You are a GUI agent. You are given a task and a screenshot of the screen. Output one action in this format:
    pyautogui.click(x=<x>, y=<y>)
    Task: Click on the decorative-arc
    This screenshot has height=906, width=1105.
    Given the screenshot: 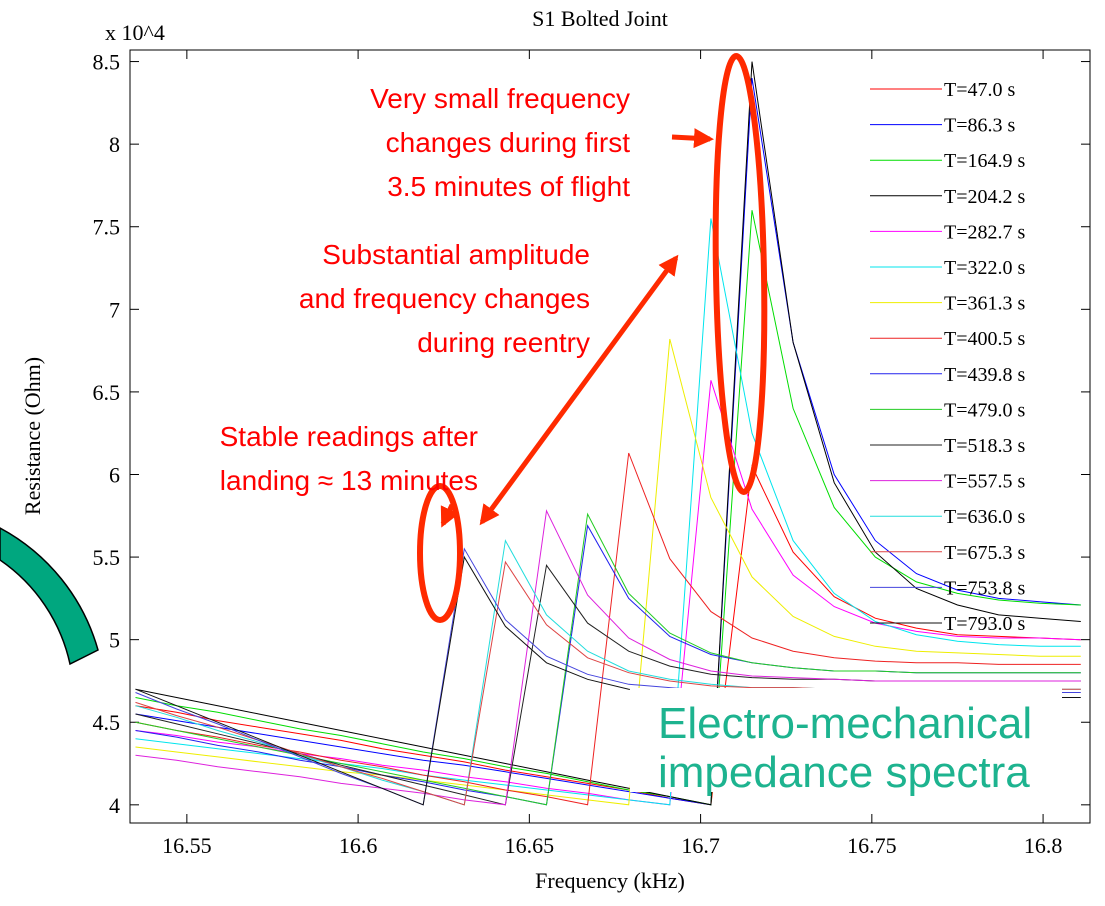 What is the action you would take?
    pyautogui.click(x=49, y=596)
    